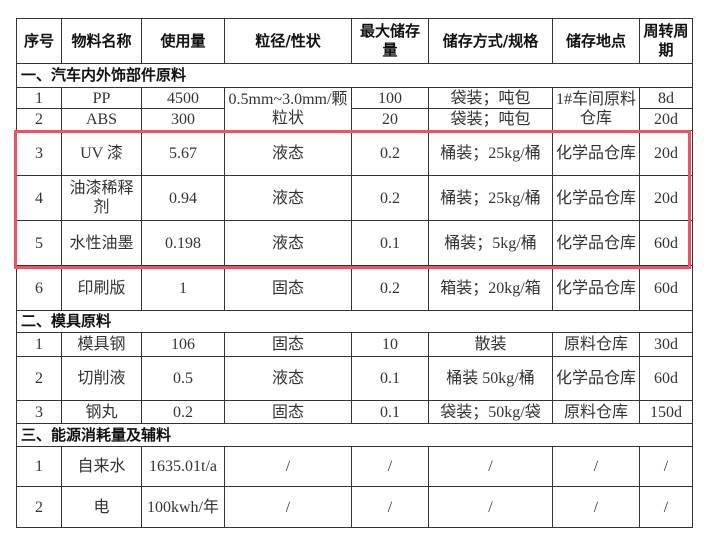 This screenshot has height=544, width=708. I want to click on header-no: 序号, so click(39, 41).